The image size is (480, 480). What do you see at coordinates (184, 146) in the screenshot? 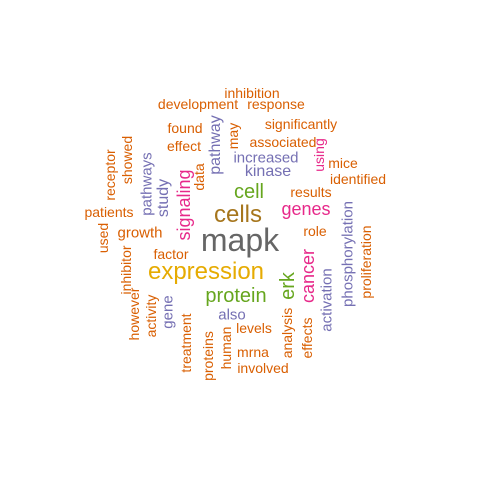
I see `word-effect: effect` at bounding box center [184, 146].